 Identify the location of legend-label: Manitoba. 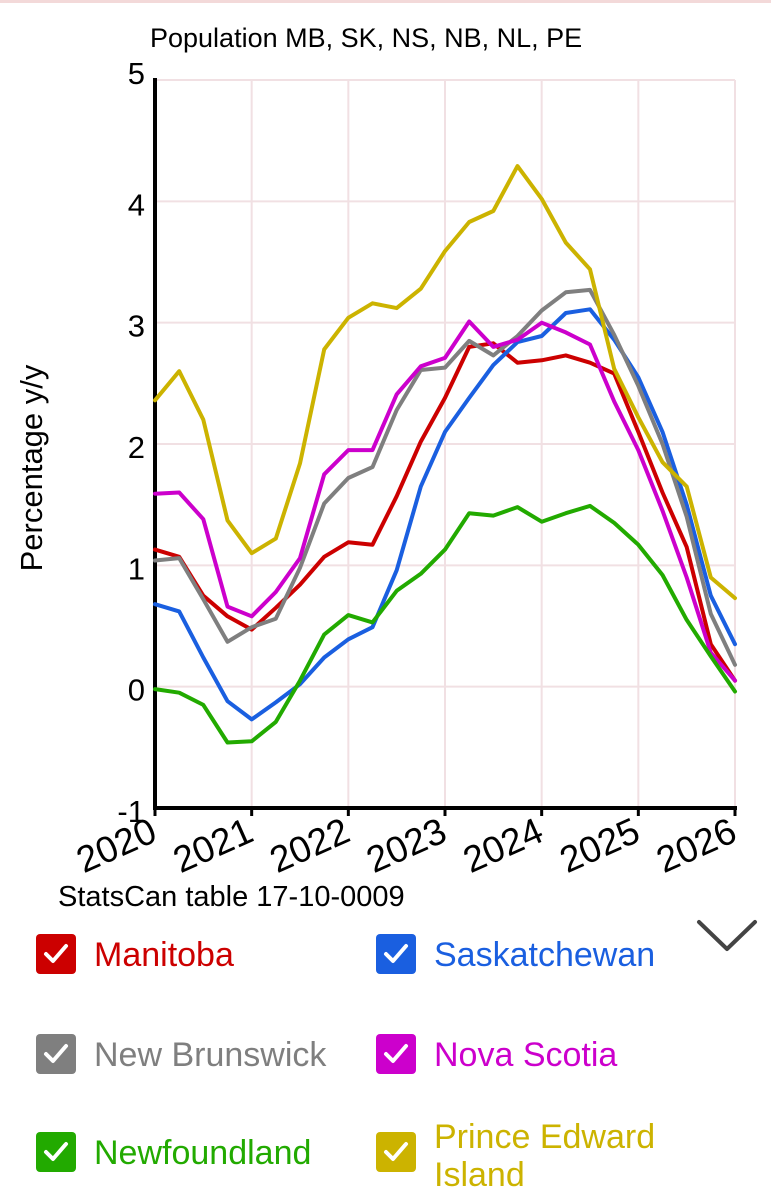
(164, 955).